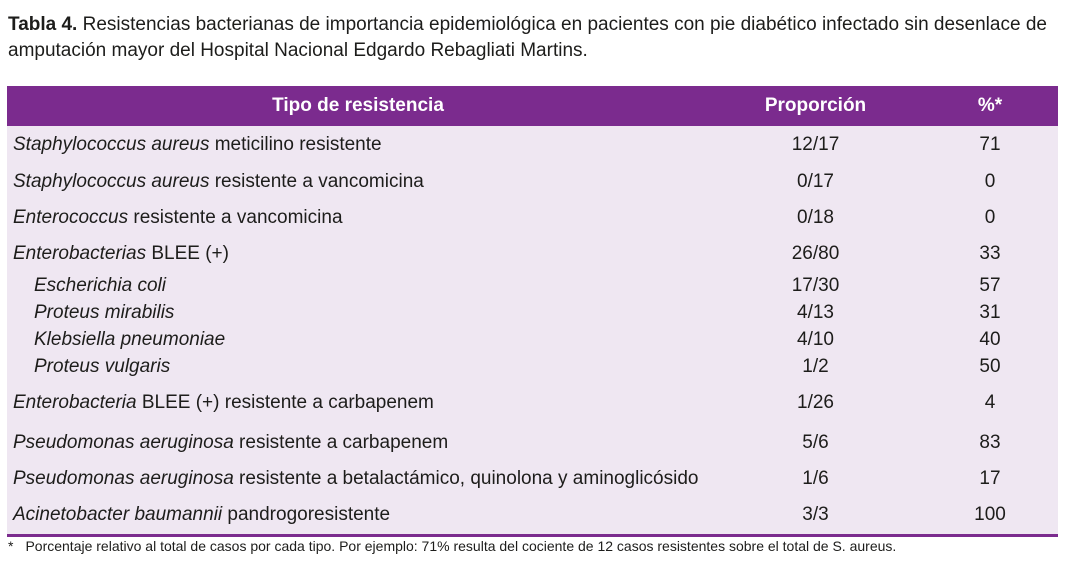 This screenshot has width=1079, height=576. I want to click on caption-label: Tabla 4., so click(43, 24).